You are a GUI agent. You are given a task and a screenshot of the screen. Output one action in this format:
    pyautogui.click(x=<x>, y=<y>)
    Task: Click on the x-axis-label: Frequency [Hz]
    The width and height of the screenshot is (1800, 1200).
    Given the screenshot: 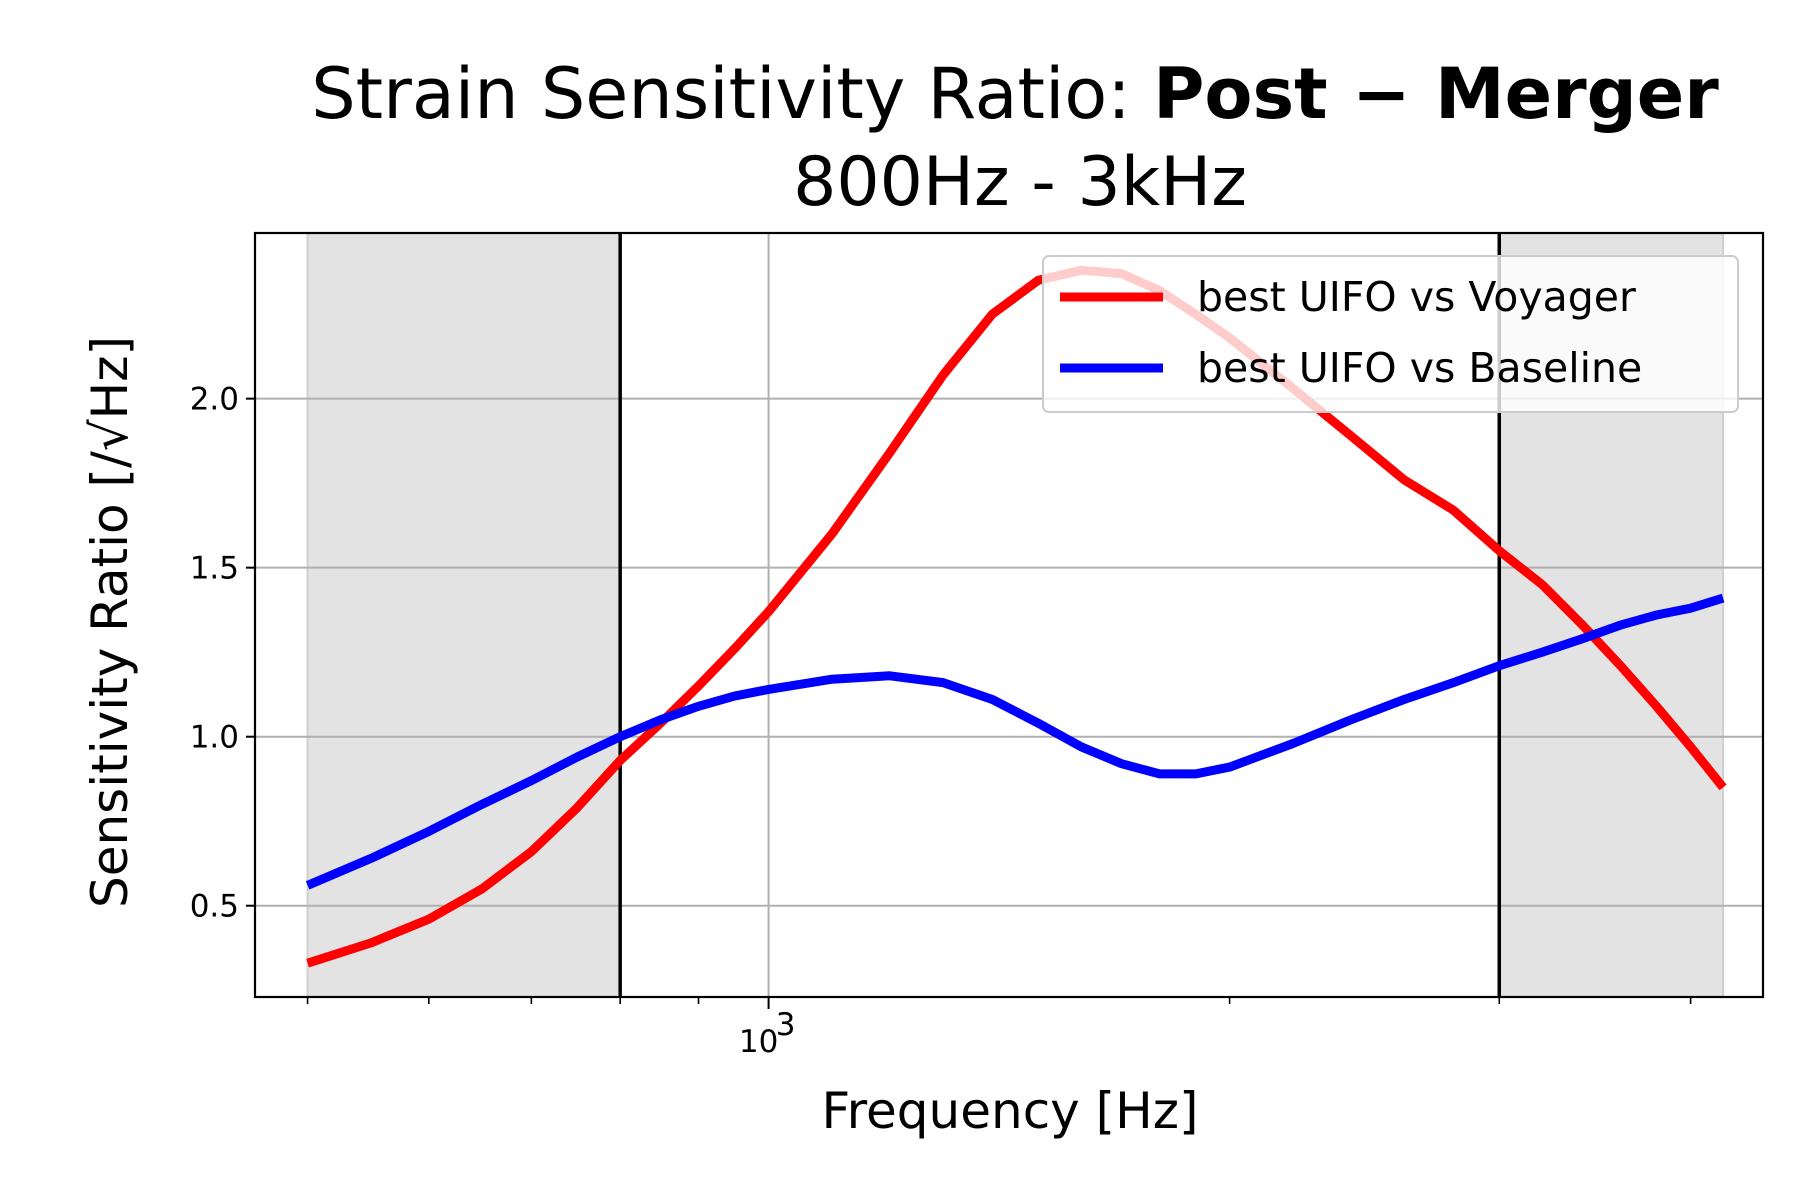 What is the action you would take?
    pyautogui.click(x=1009, y=1111)
    